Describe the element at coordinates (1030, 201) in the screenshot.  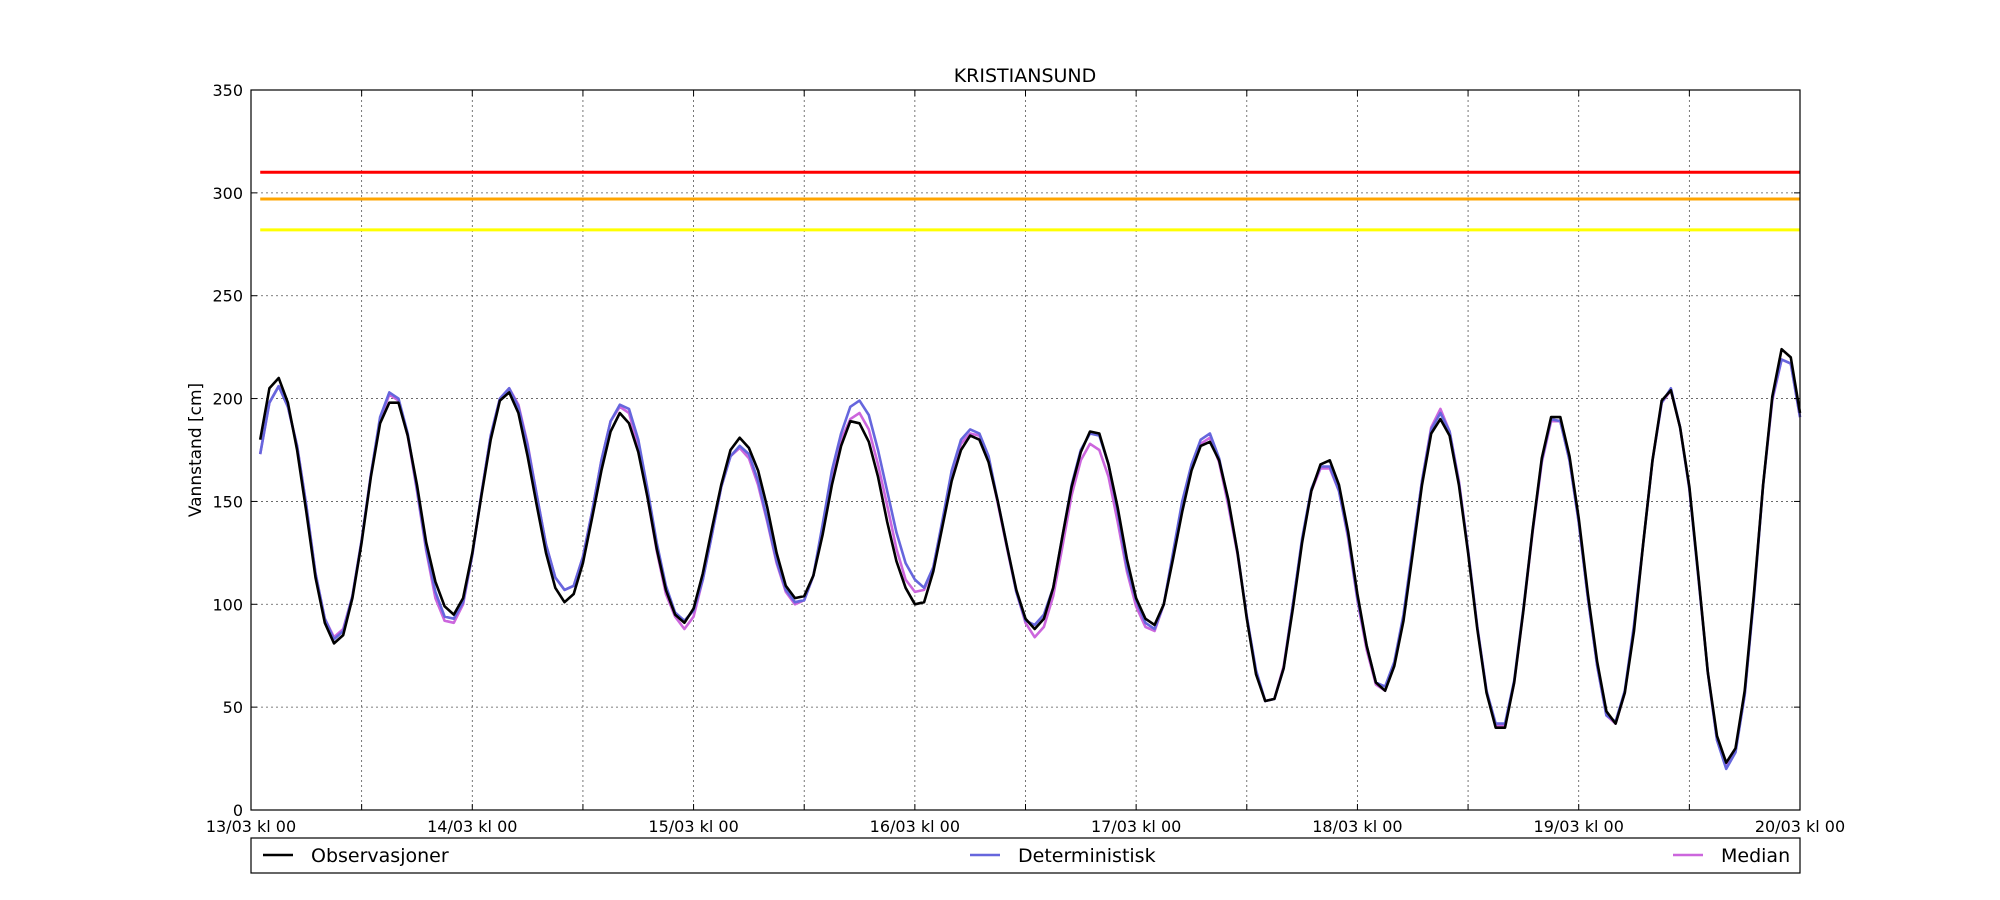
I see `threshold-lines` at that location.